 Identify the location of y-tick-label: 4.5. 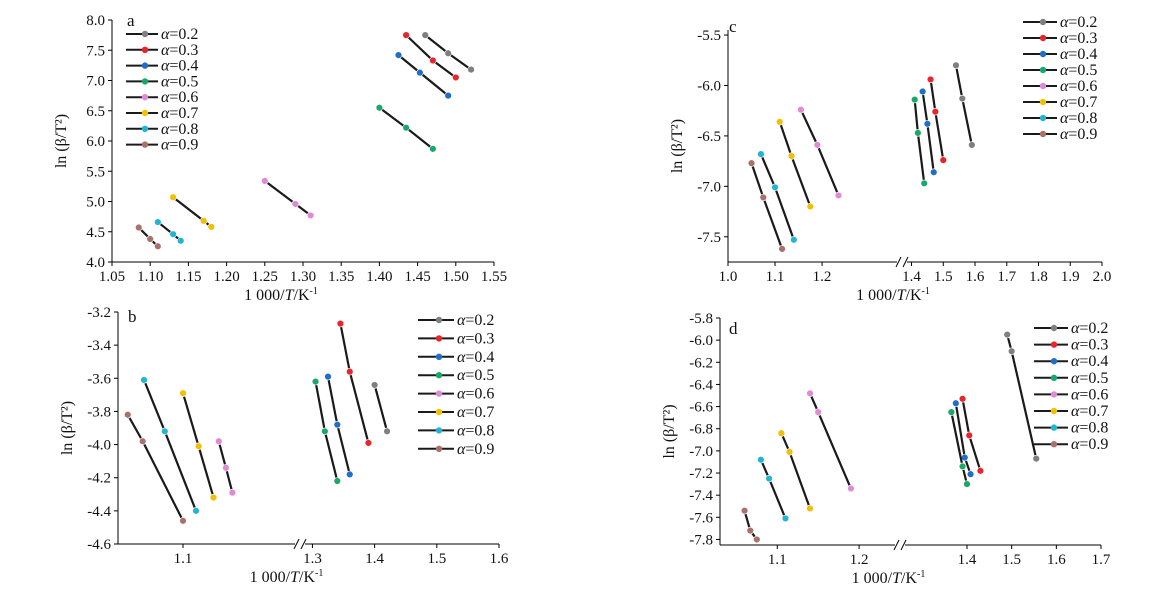
(95, 233).